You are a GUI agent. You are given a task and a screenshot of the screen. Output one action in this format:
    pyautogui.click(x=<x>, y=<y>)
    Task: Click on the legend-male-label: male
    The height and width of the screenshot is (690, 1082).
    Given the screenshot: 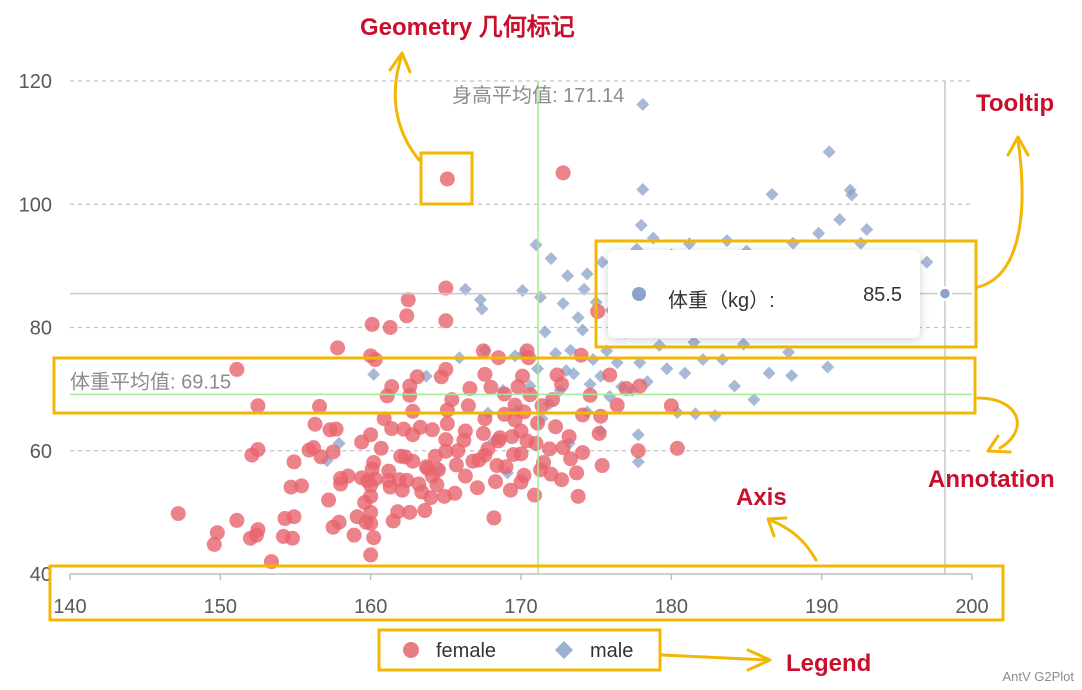 What is the action you would take?
    pyautogui.click(x=611, y=651)
    